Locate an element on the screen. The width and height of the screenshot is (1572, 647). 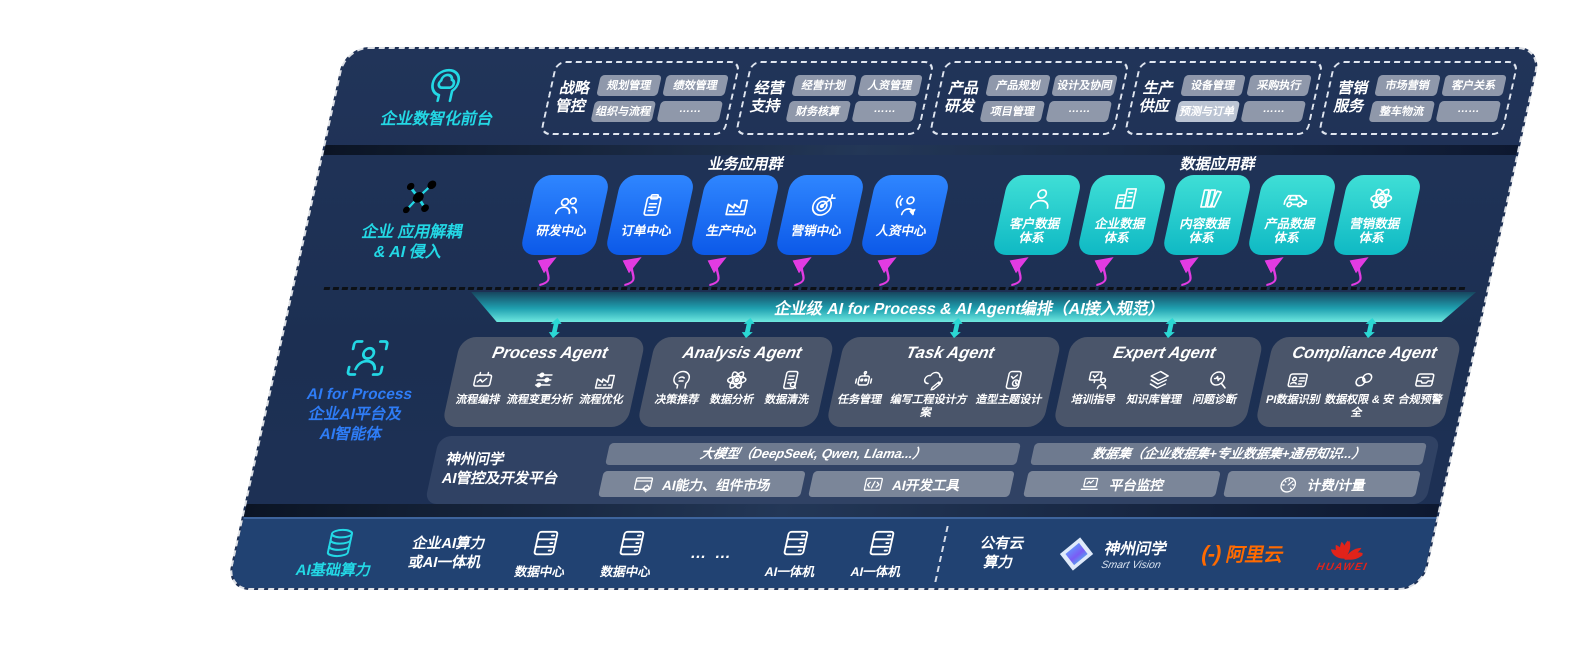
people-icon is located at coordinates (567, 205).